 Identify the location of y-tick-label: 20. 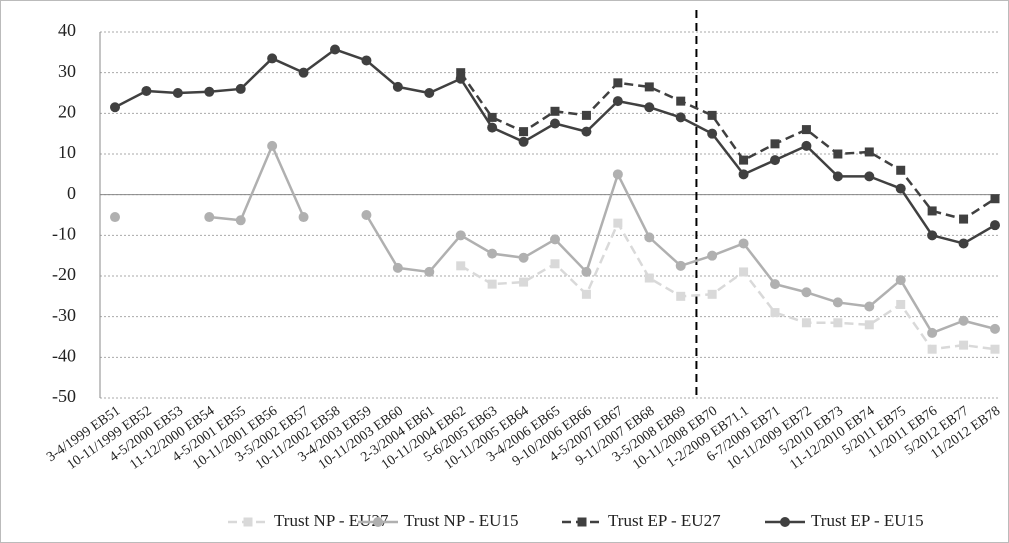
(67, 111).